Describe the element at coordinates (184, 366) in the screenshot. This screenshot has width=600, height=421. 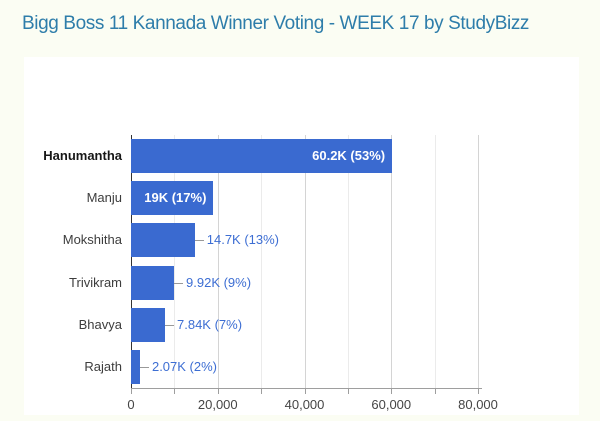
I see `value-annotation: 2.07K (2%)` at that location.